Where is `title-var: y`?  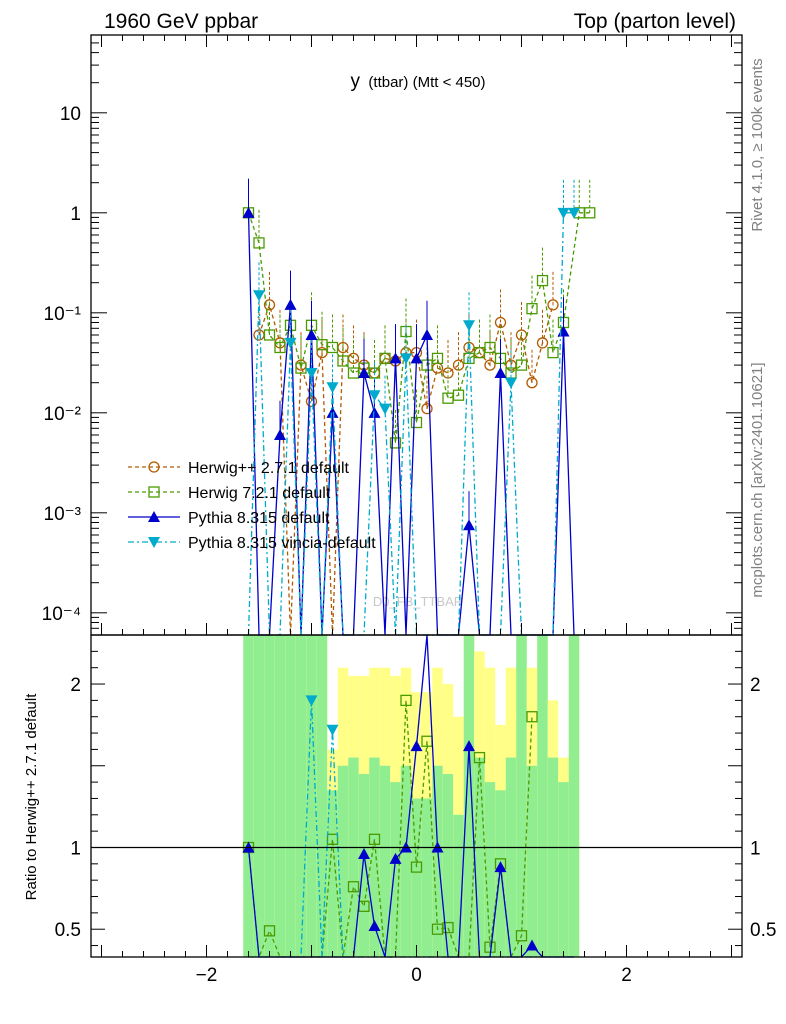 title-var: y is located at coordinates (355, 81).